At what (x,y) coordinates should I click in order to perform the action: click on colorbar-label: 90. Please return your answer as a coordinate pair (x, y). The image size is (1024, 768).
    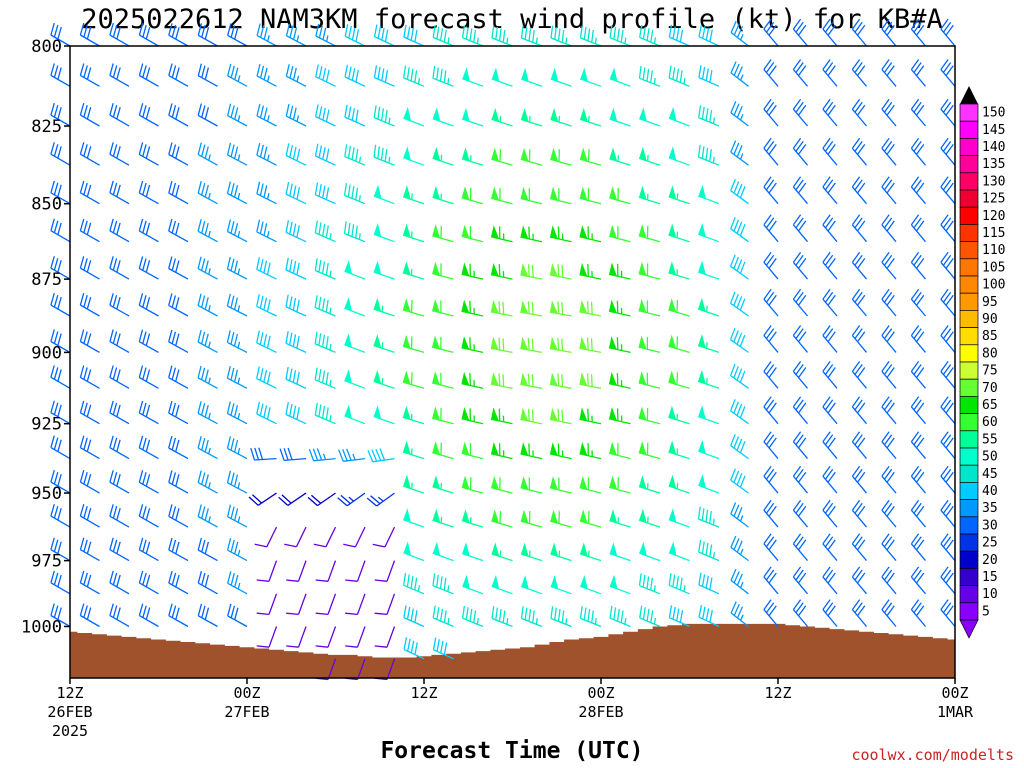
    Looking at the image, I should click on (990, 319).